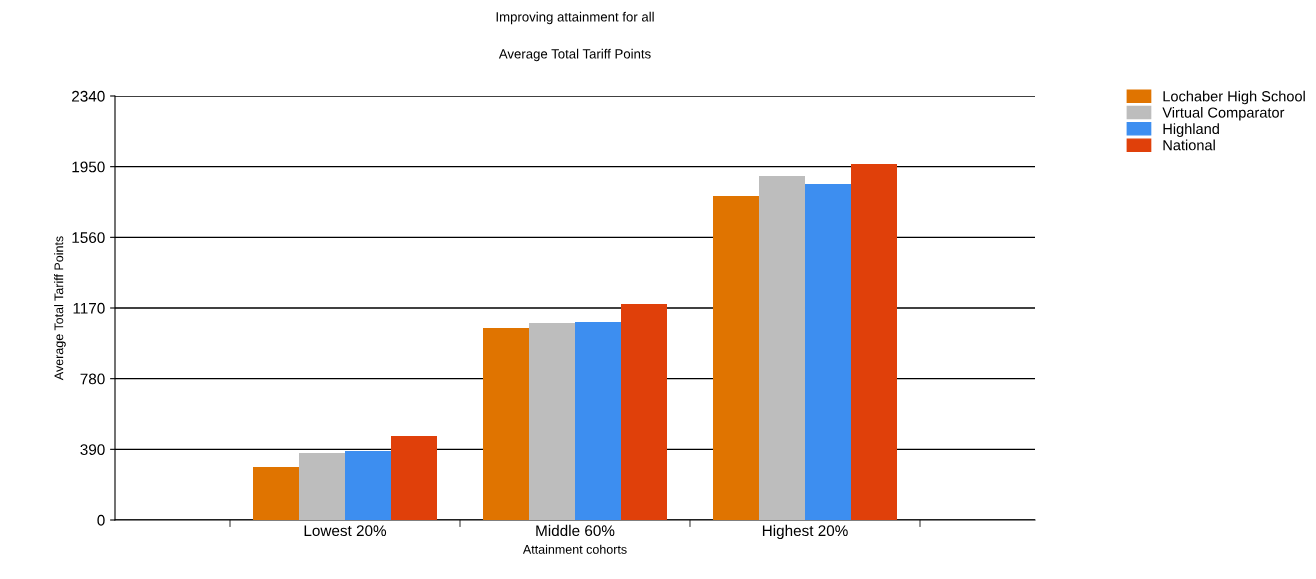 This screenshot has height=579, width=1316. Describe the element at coordinates (88, 238) in the screenshot. I see `y-tick-label: 1560` at that location.